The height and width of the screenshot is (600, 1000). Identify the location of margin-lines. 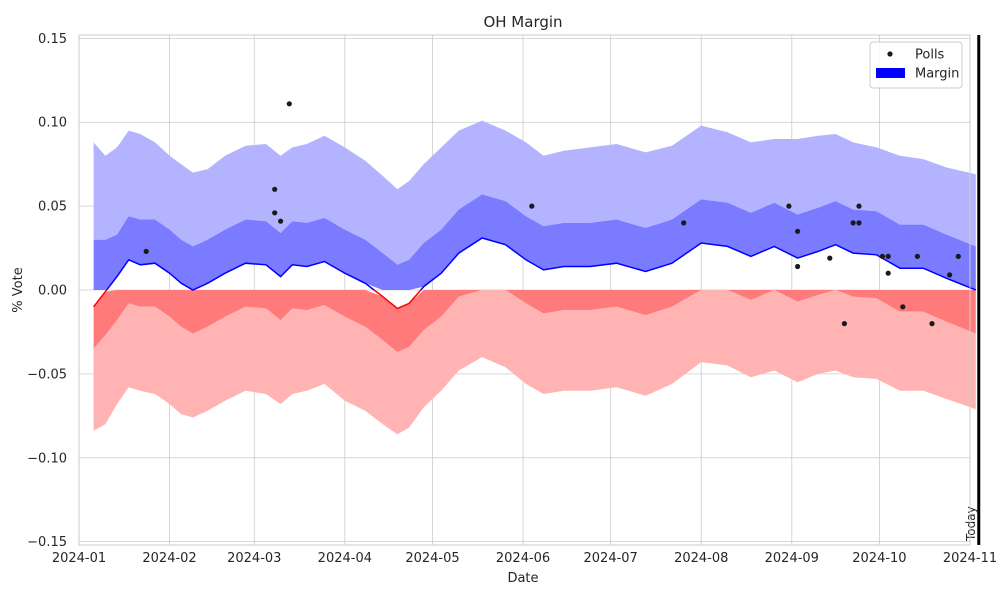
(535, 273).